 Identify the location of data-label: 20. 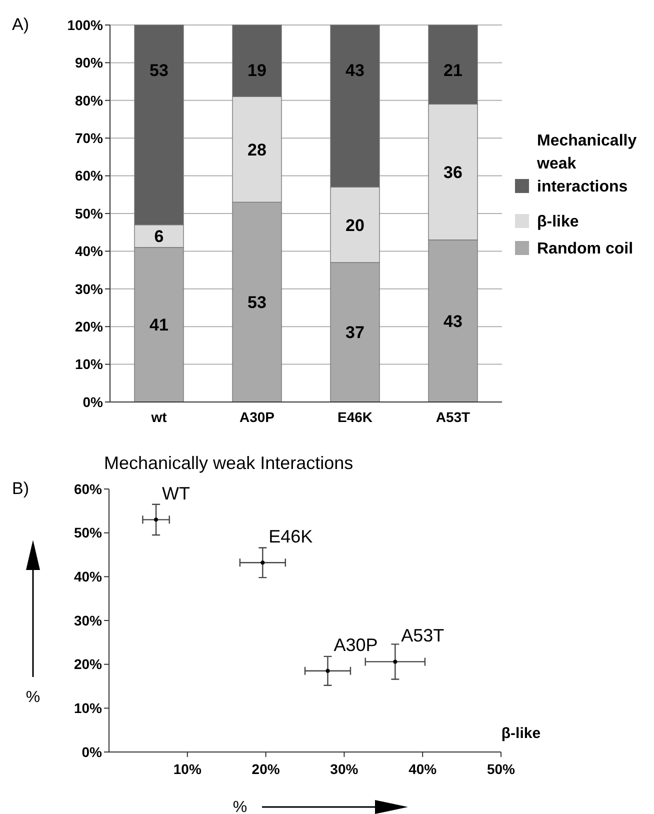
(355, 225).